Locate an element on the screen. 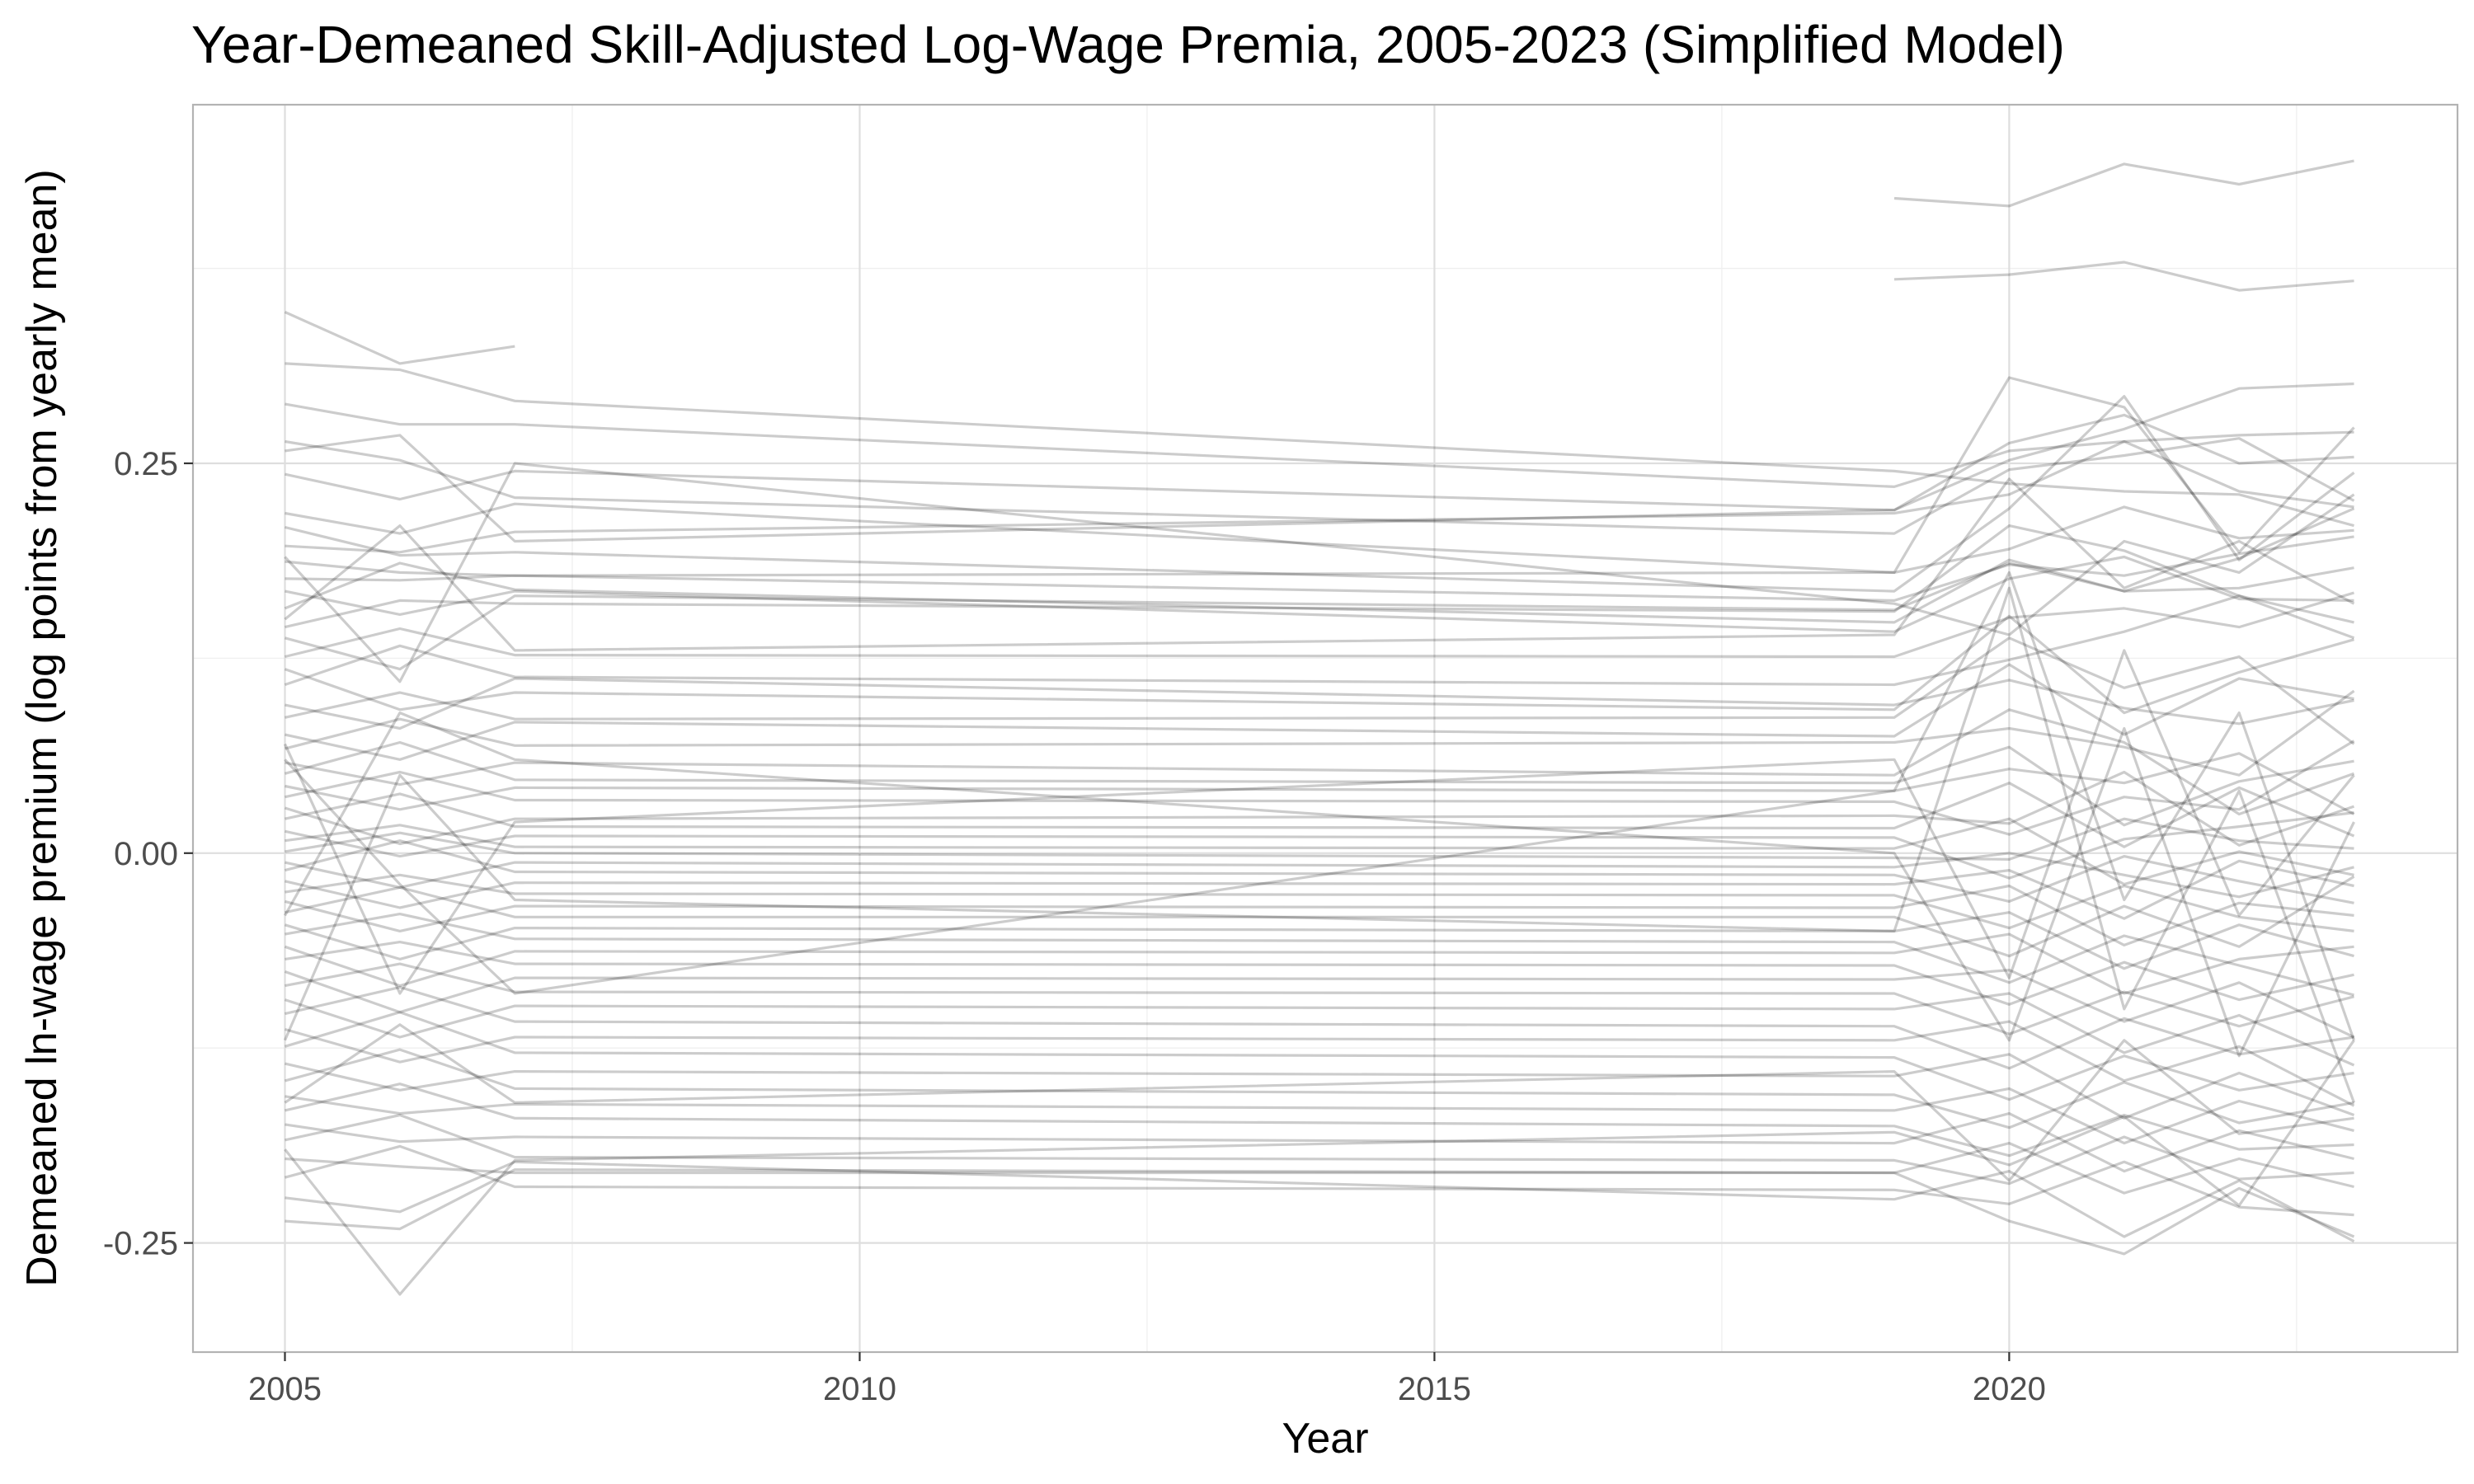  y-tick-label: -0.25 is located at coordinates (140, 1244).